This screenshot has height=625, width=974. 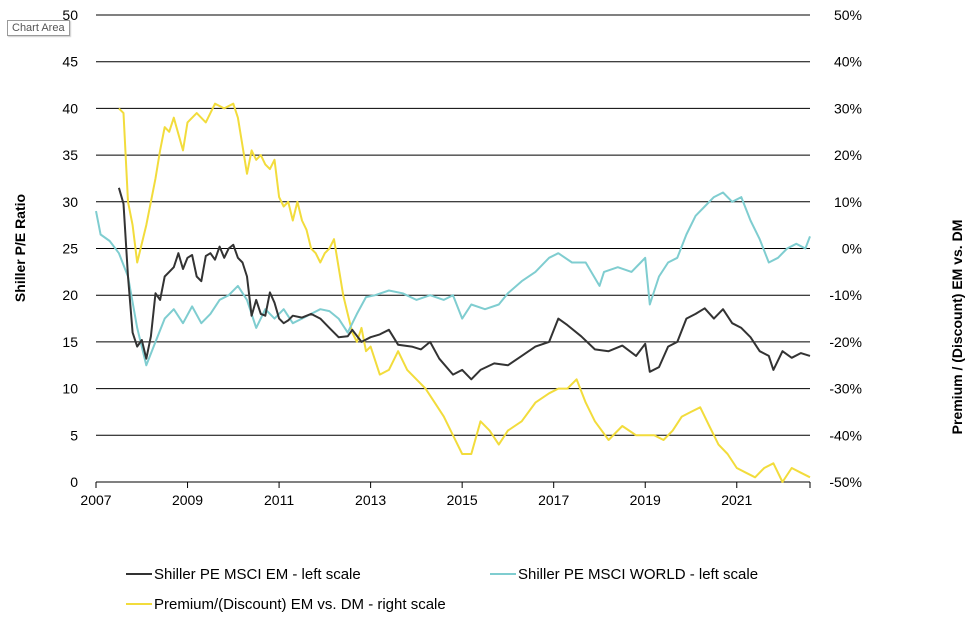 What do you see at coordinates (845, 342) in the screenshot?
I see `right-tick-label: -20%` at bounding box center [845, 342].